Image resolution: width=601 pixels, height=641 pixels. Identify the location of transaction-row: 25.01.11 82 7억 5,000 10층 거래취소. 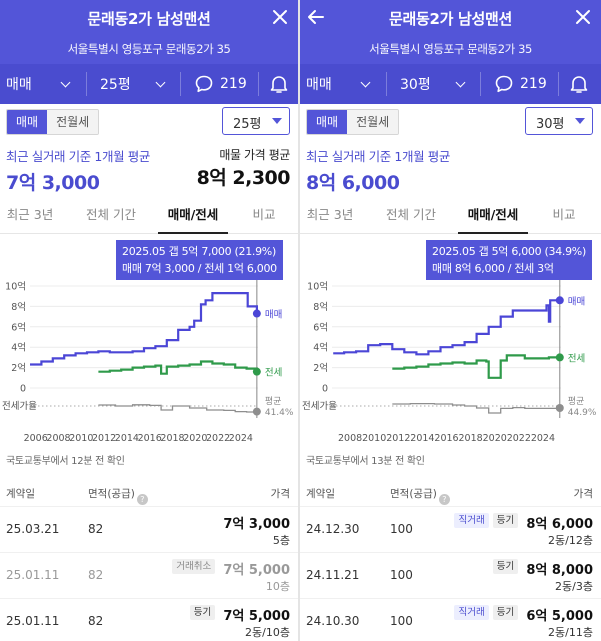
(149, 575).